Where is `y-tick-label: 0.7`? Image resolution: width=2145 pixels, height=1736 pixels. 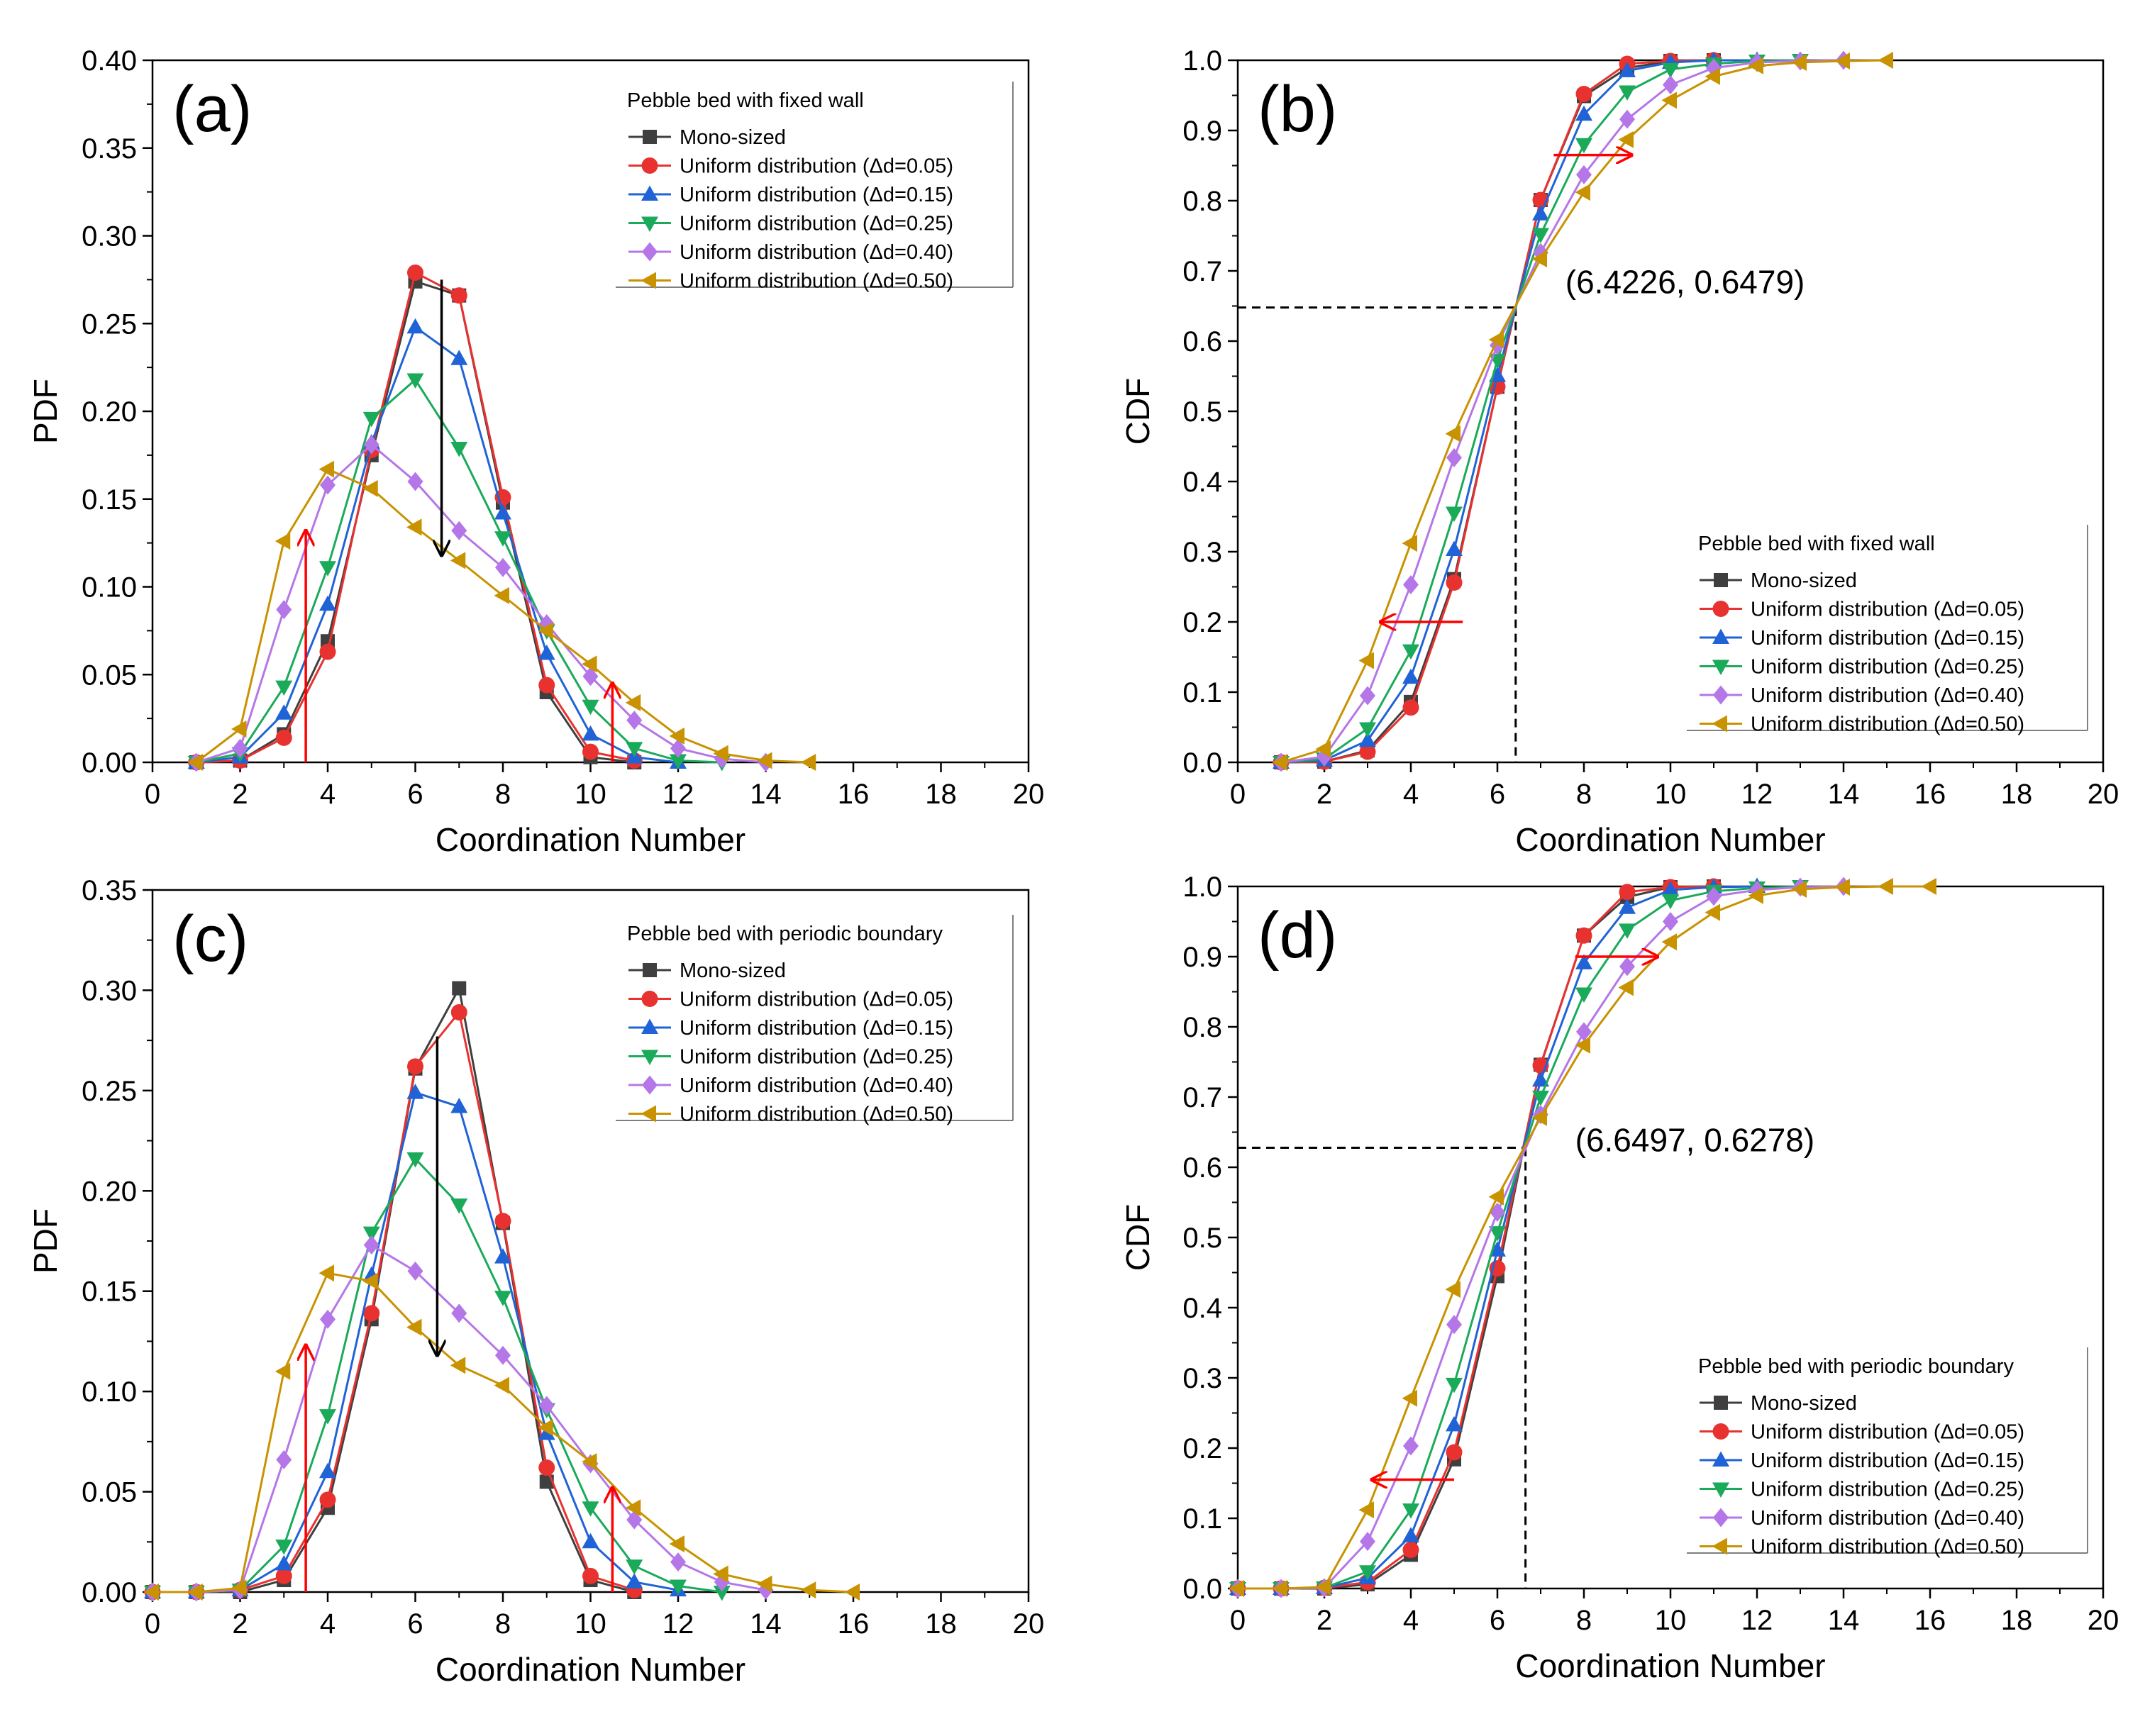
y-tick-label: 0.7 is located at coordinates (1202, 271).